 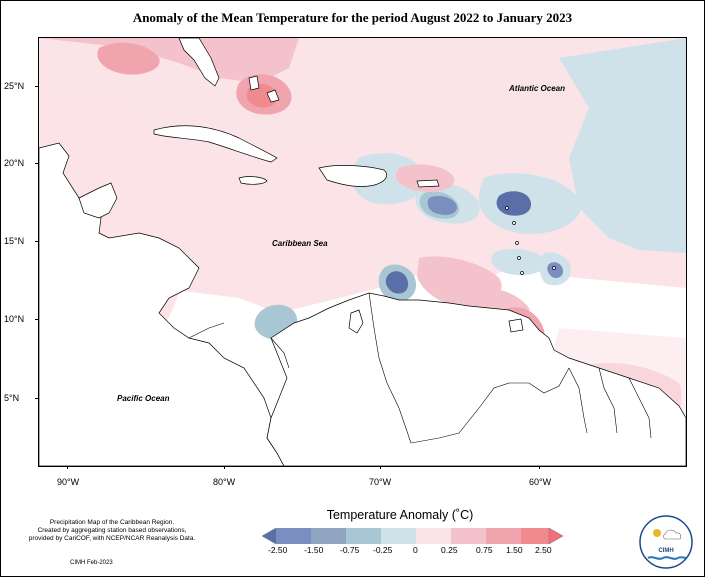 What do you see at coordinates (380, 482) in the screenshot?
I see `lon-label-70w: 70°W` at bounding box center [380, 482].